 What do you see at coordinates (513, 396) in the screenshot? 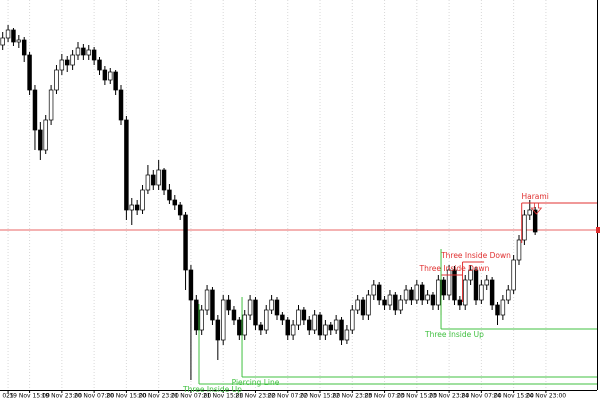
I see `x-tick-label: 24 Nov 15:00` at bounding box center [513, 396].